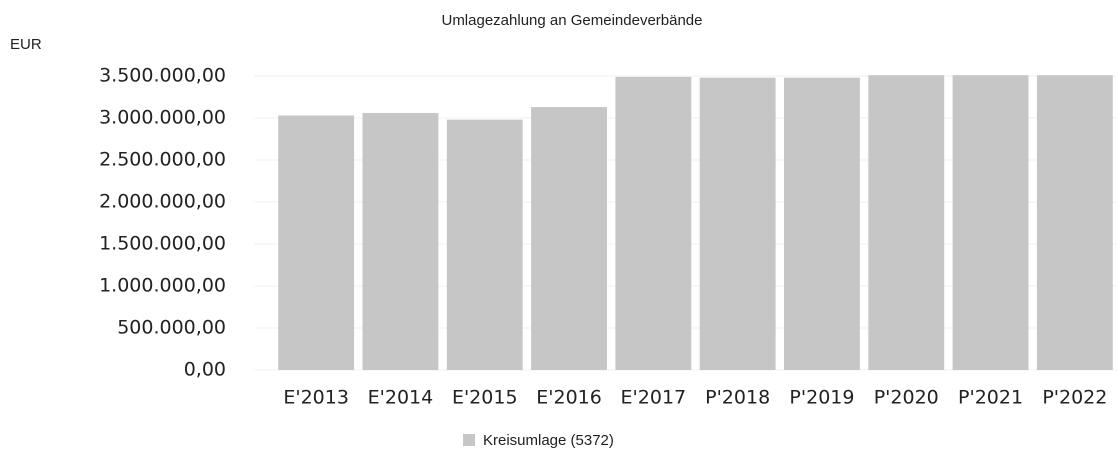 This screenshot has height=456, width=1117. I want to click on y-tick-label: 1.000.000,00, so click(162, 286).